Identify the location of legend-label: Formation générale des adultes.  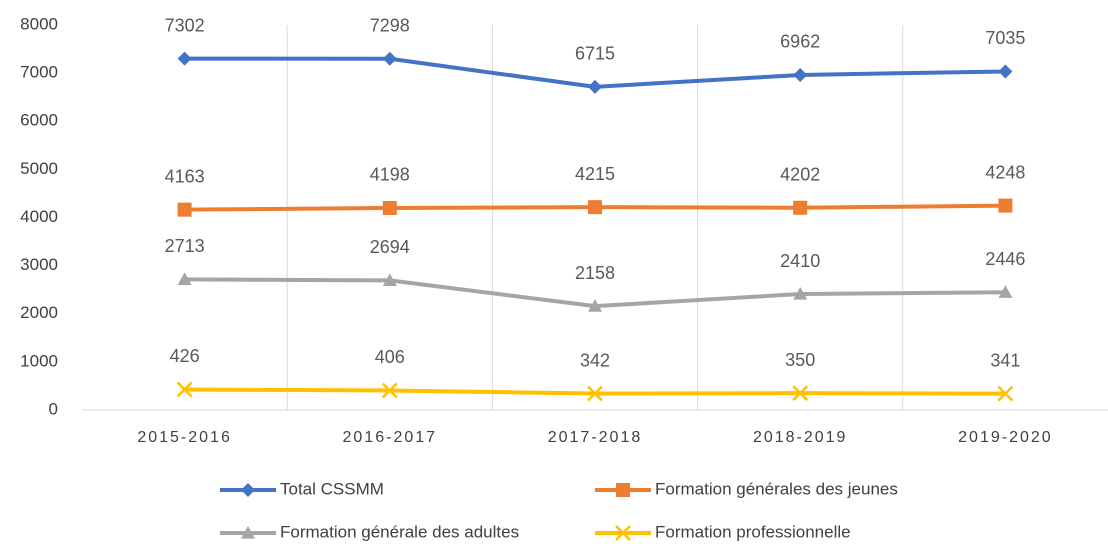
(399, 531).